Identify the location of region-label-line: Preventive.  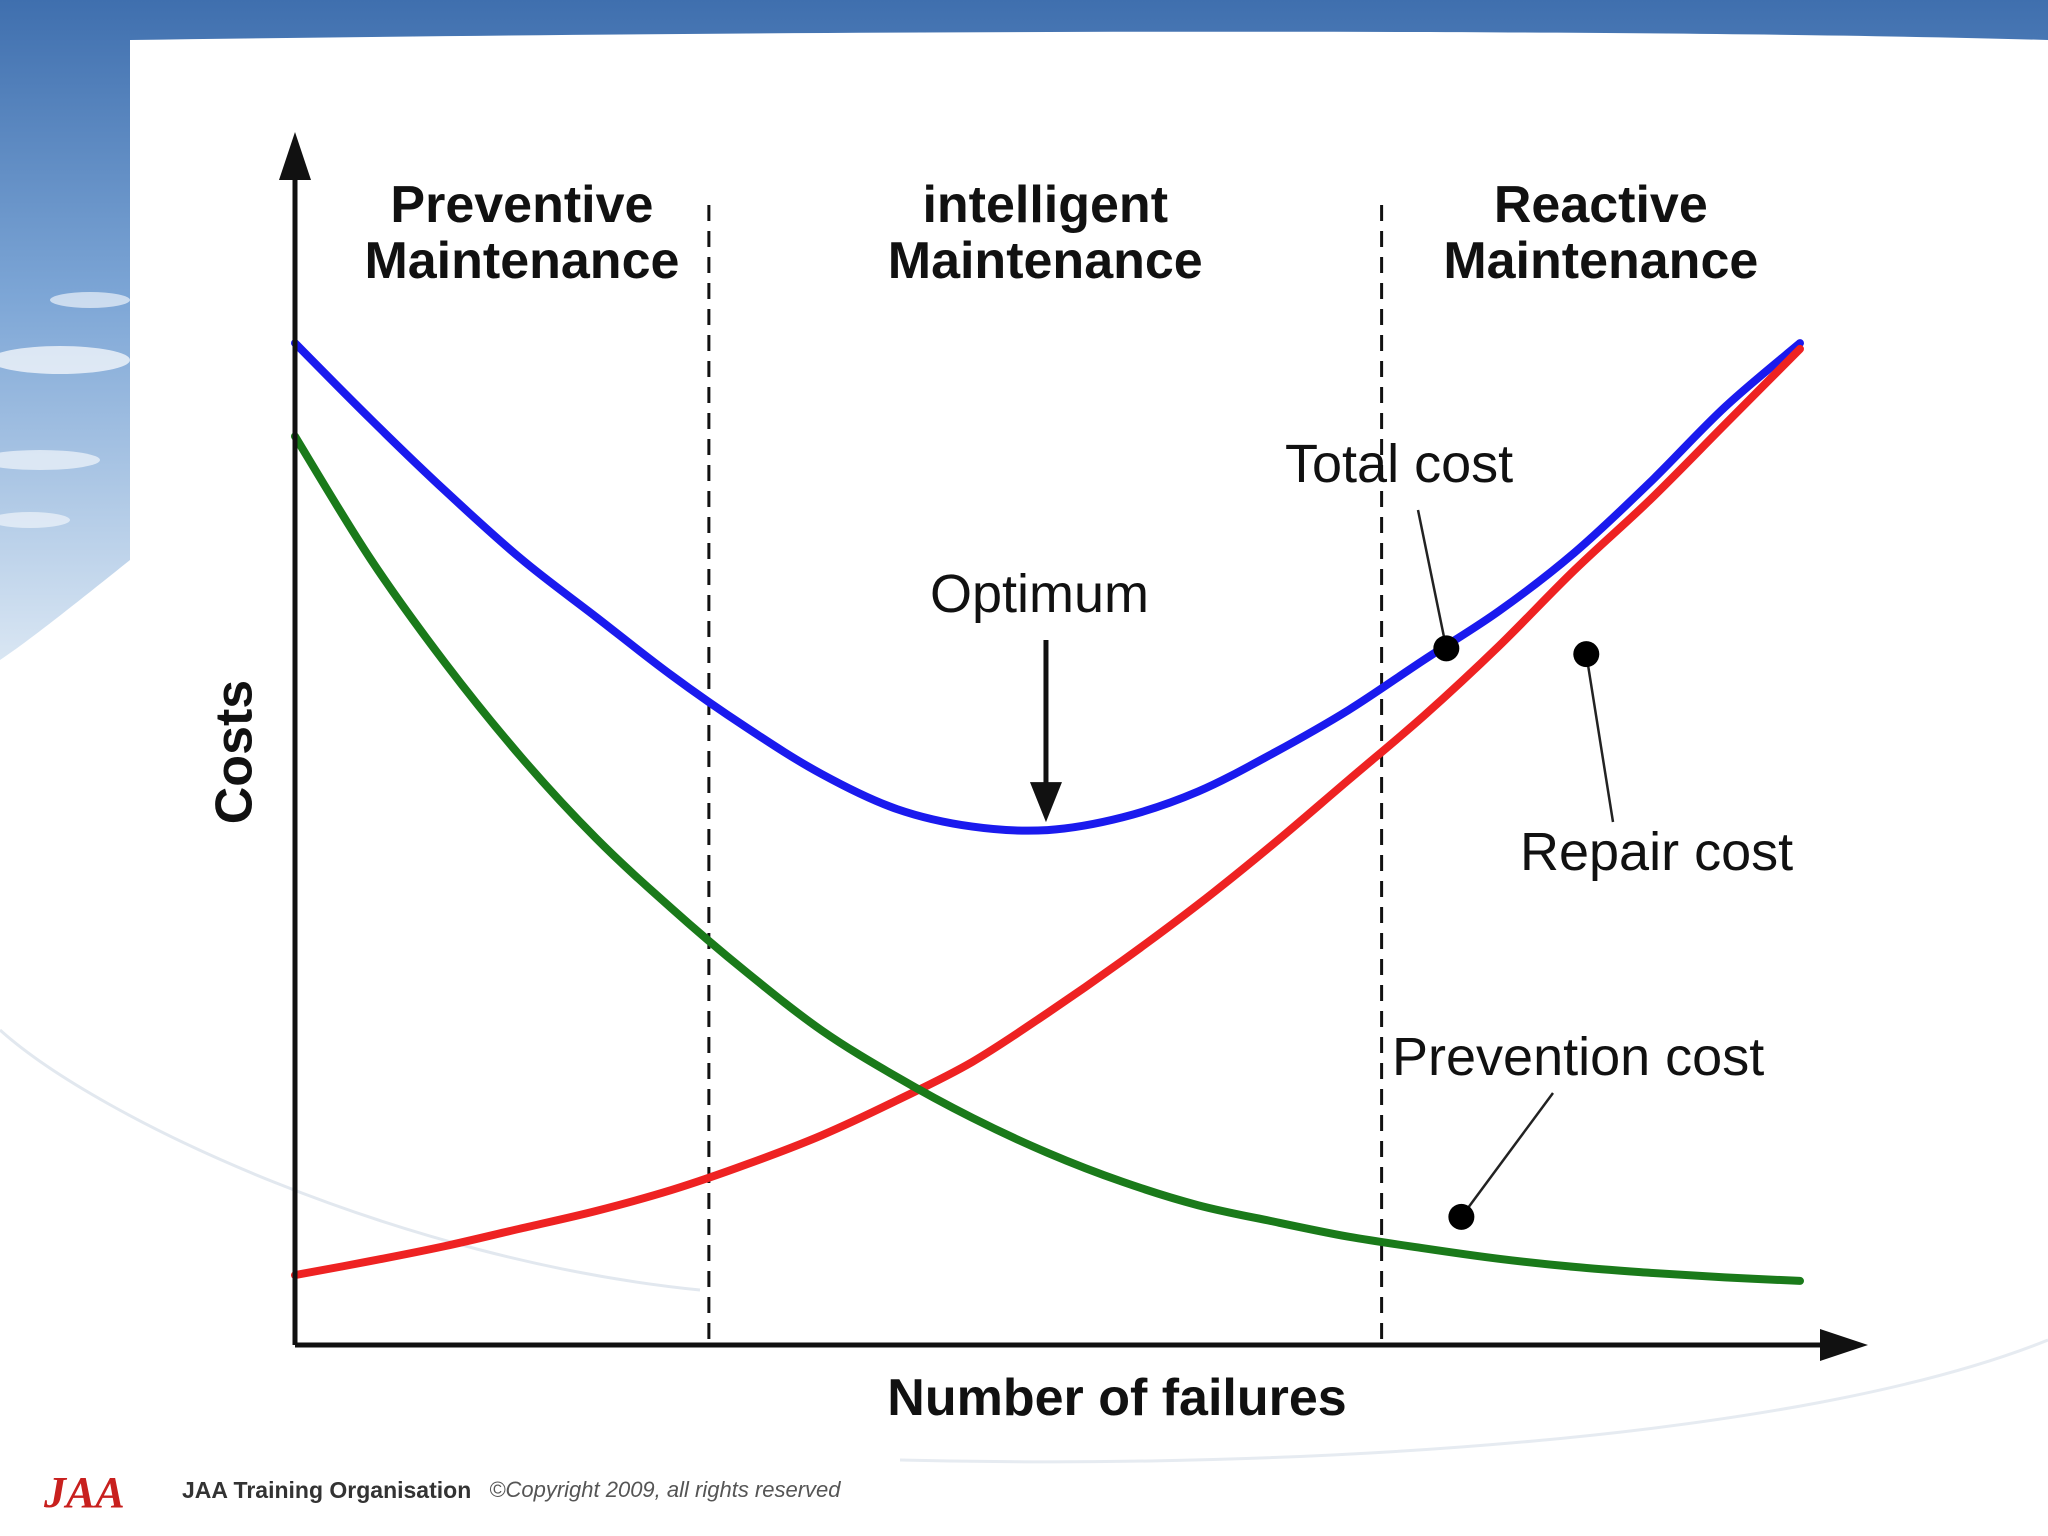
(521, 205).